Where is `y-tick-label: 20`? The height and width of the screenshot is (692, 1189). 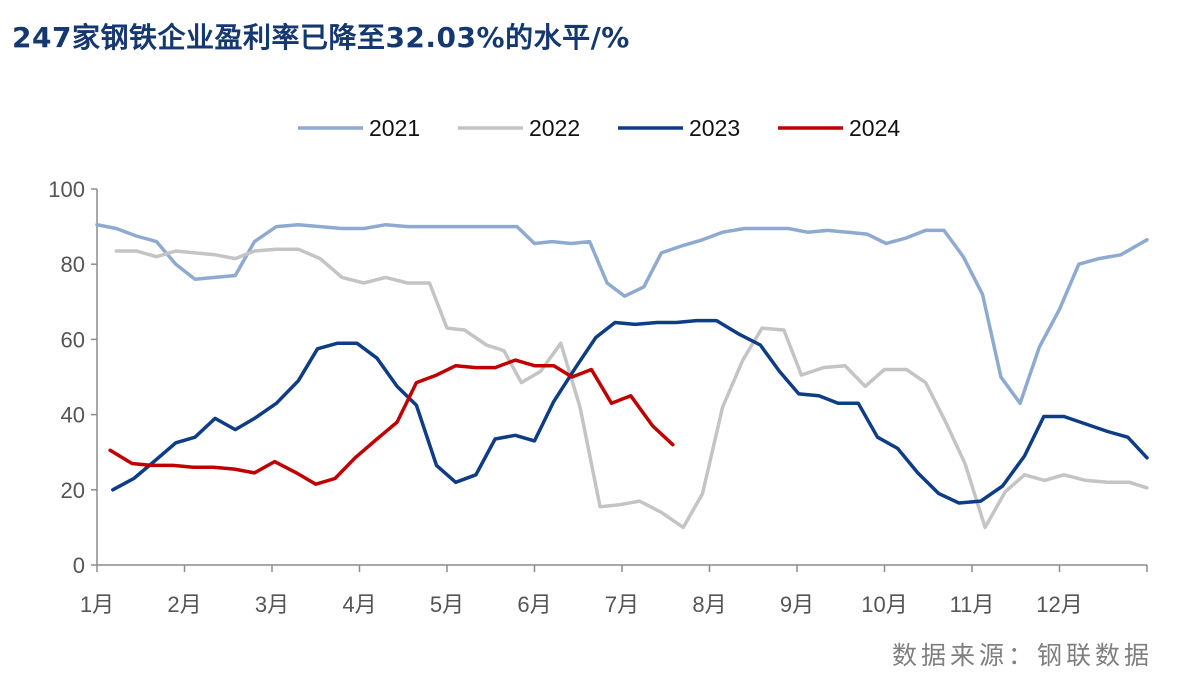 y-tick-label: 20 is located at coordinates (73, 490).